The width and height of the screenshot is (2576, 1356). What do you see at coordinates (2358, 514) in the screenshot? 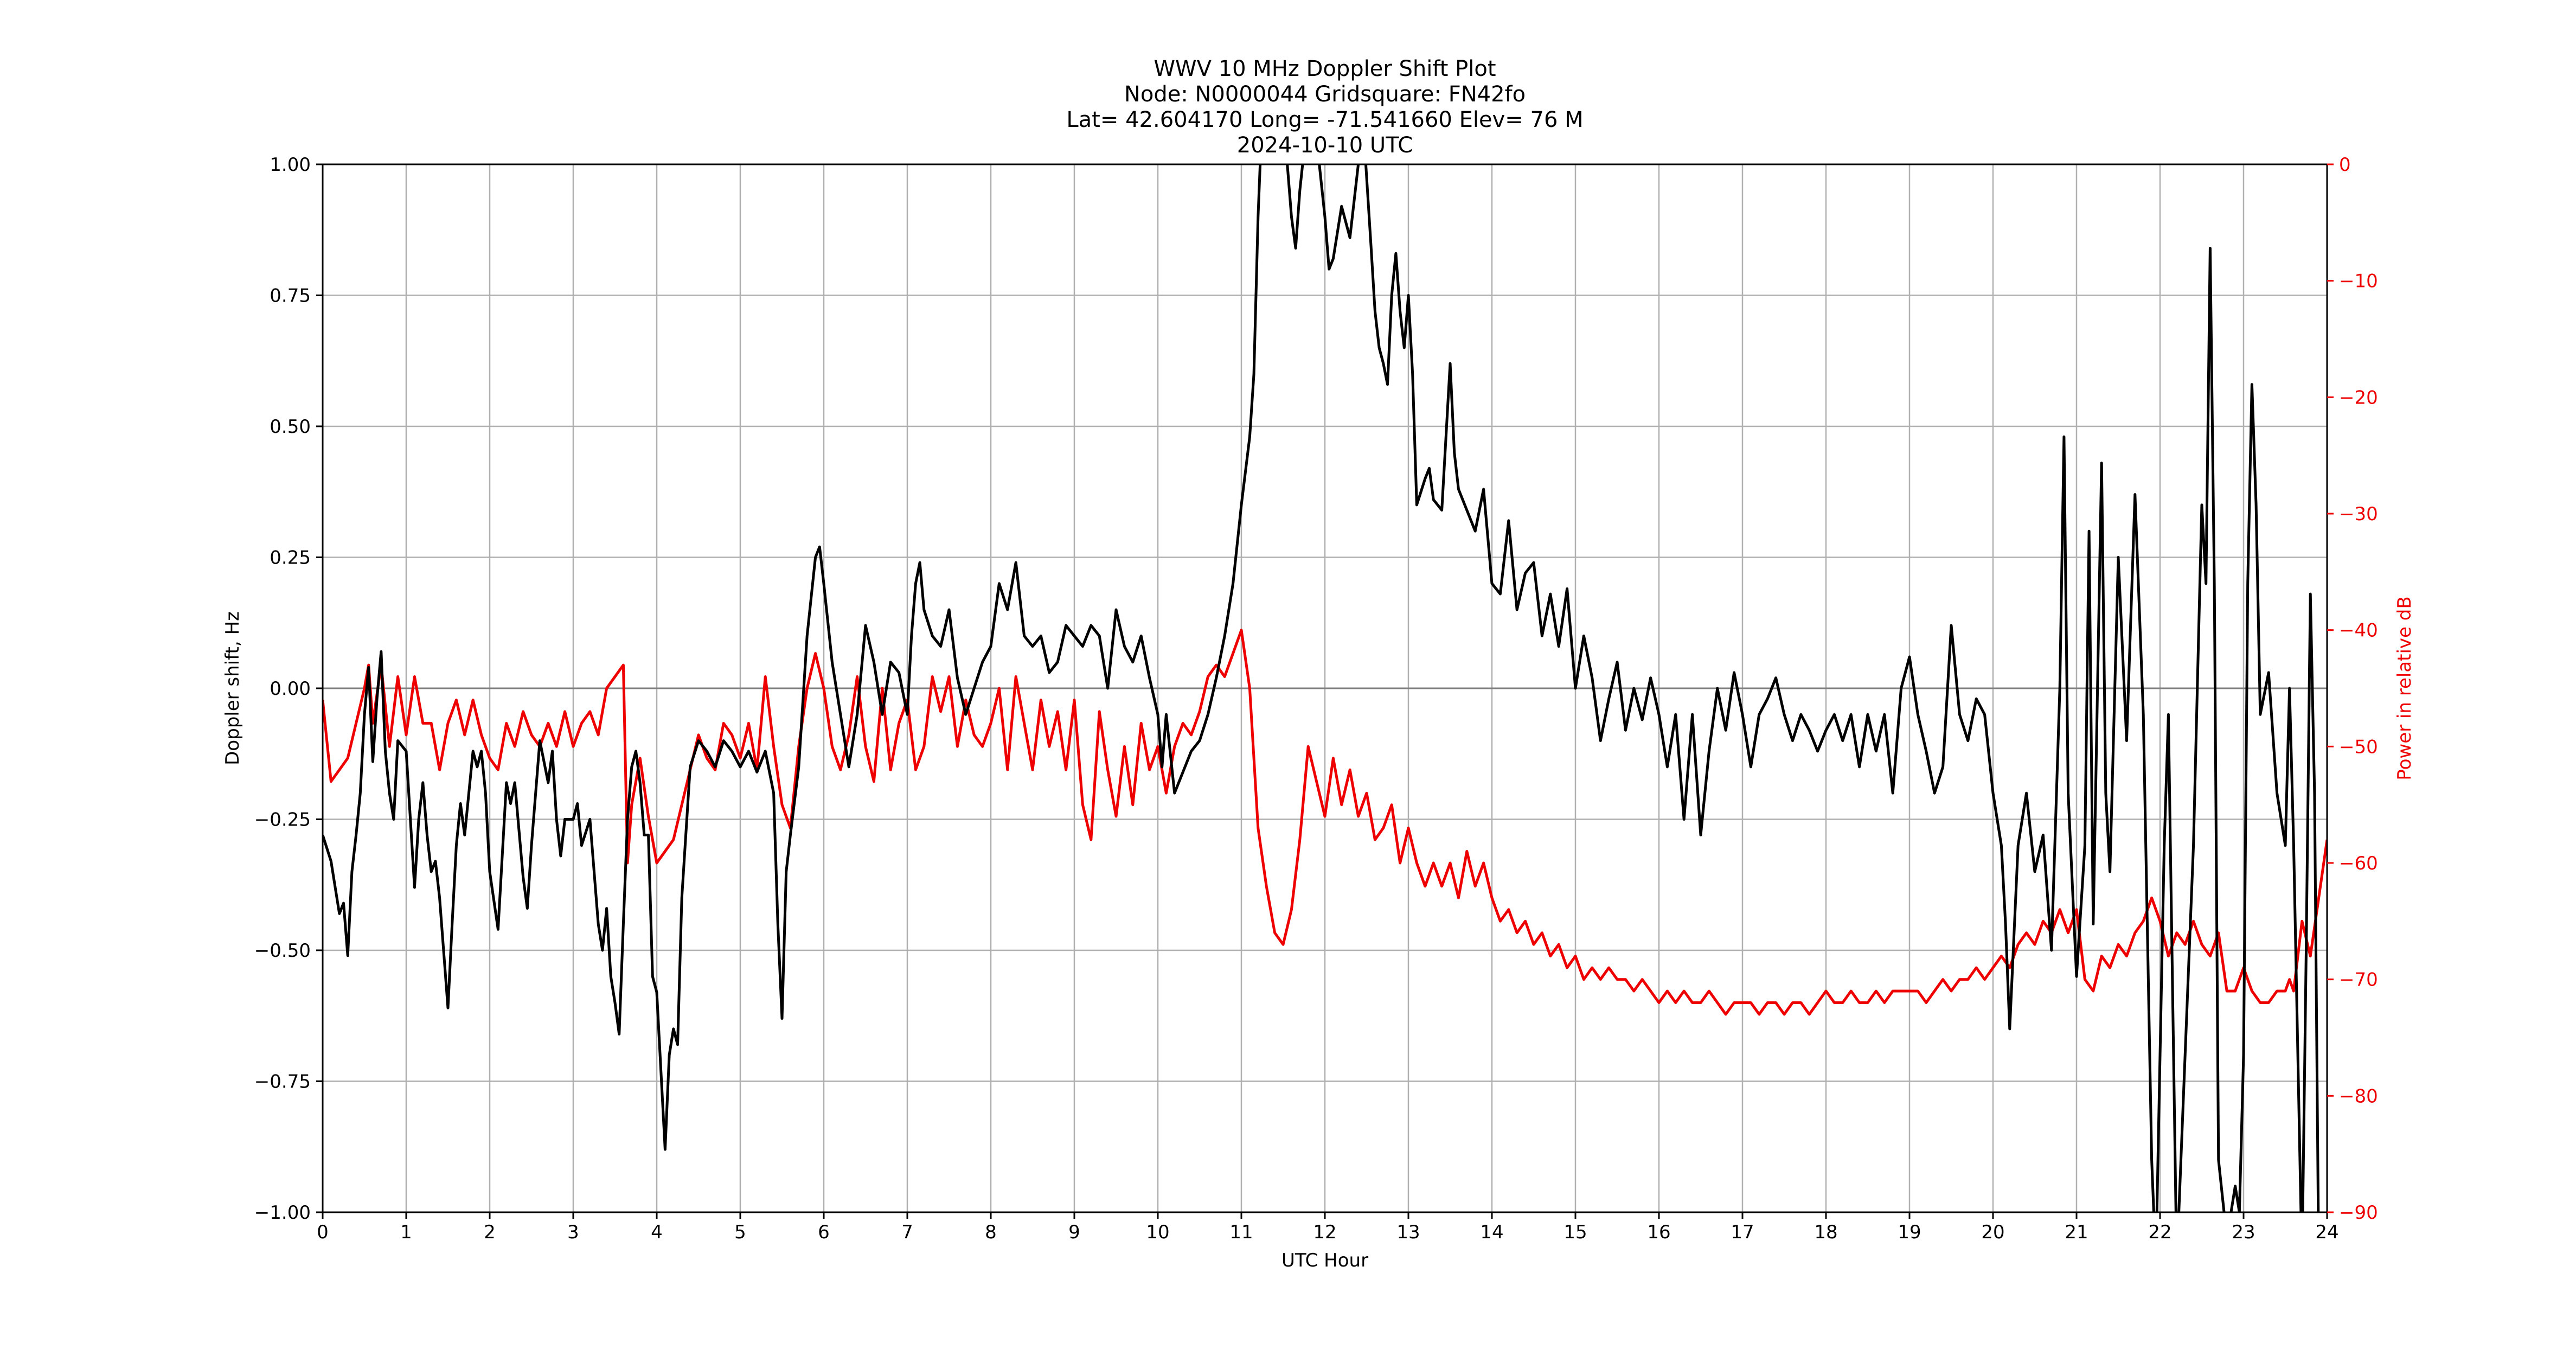
I see `y2-tick-label: −30` at bounding box center [2358, 514].